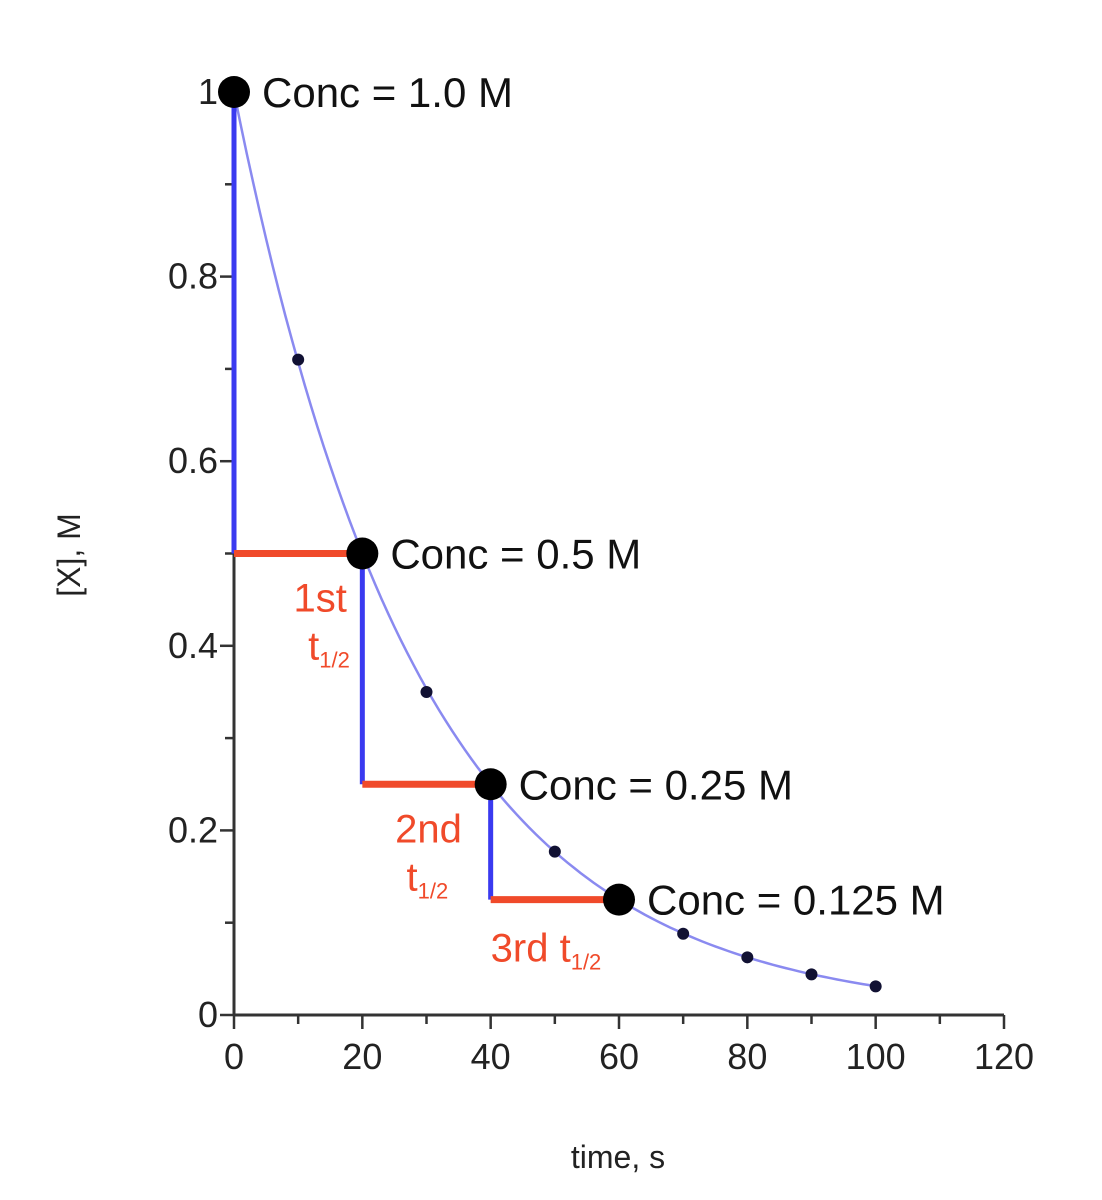  Describe the element at coordinates (618, 1157) in the screenshot. I see `x-axis-title: time, s` at that location.